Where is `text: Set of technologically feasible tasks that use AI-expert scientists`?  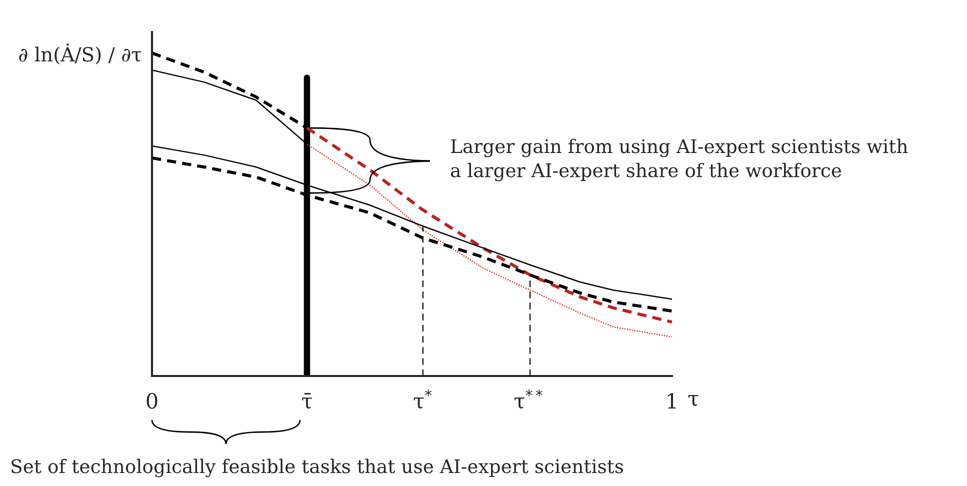
text: Set of technologically feasible tasks that use AI-expert scientists is located at coordinates (318, 468).